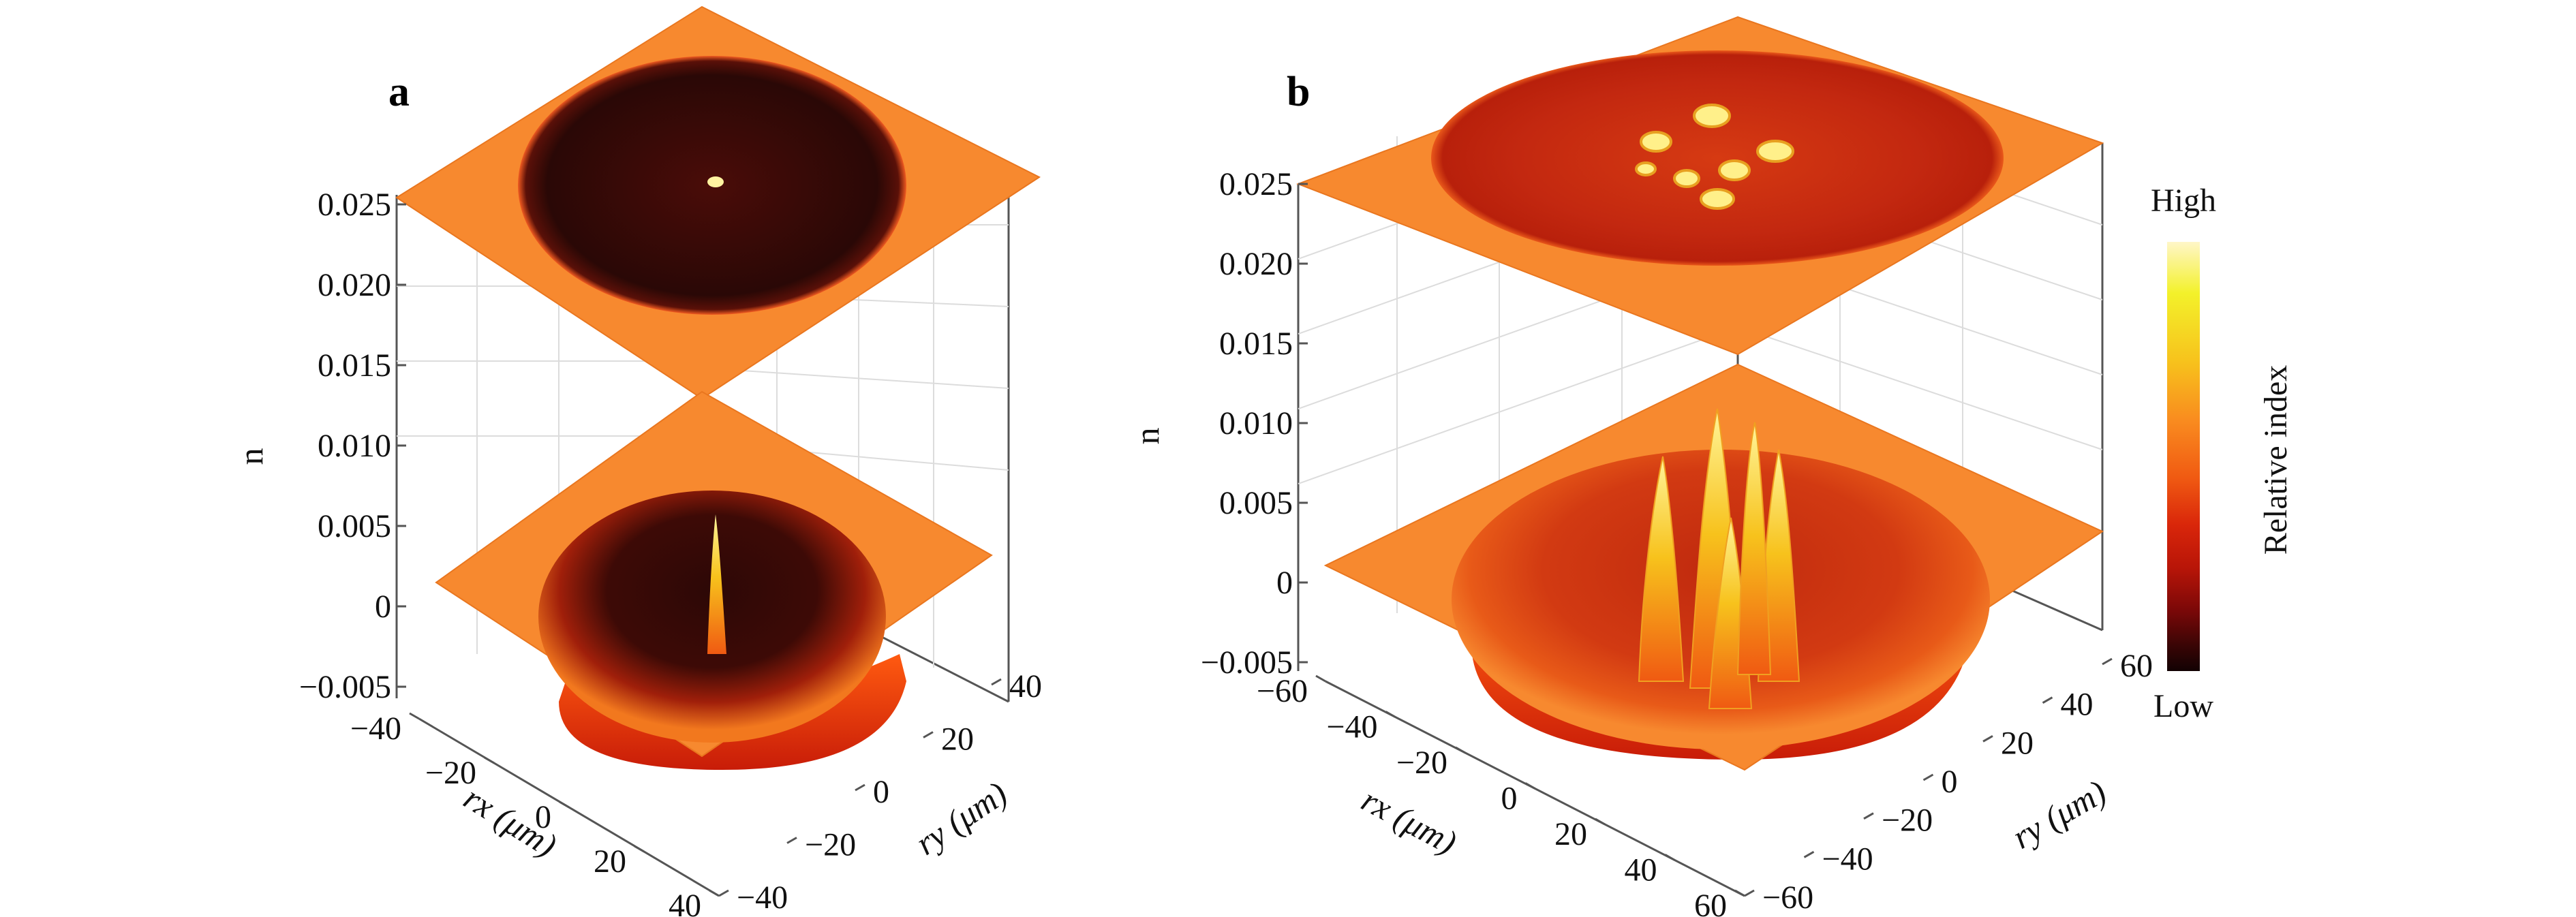 This screenshot has width=2576, height=917. I want to click on panel-a-letter: a, so click(399, 92).